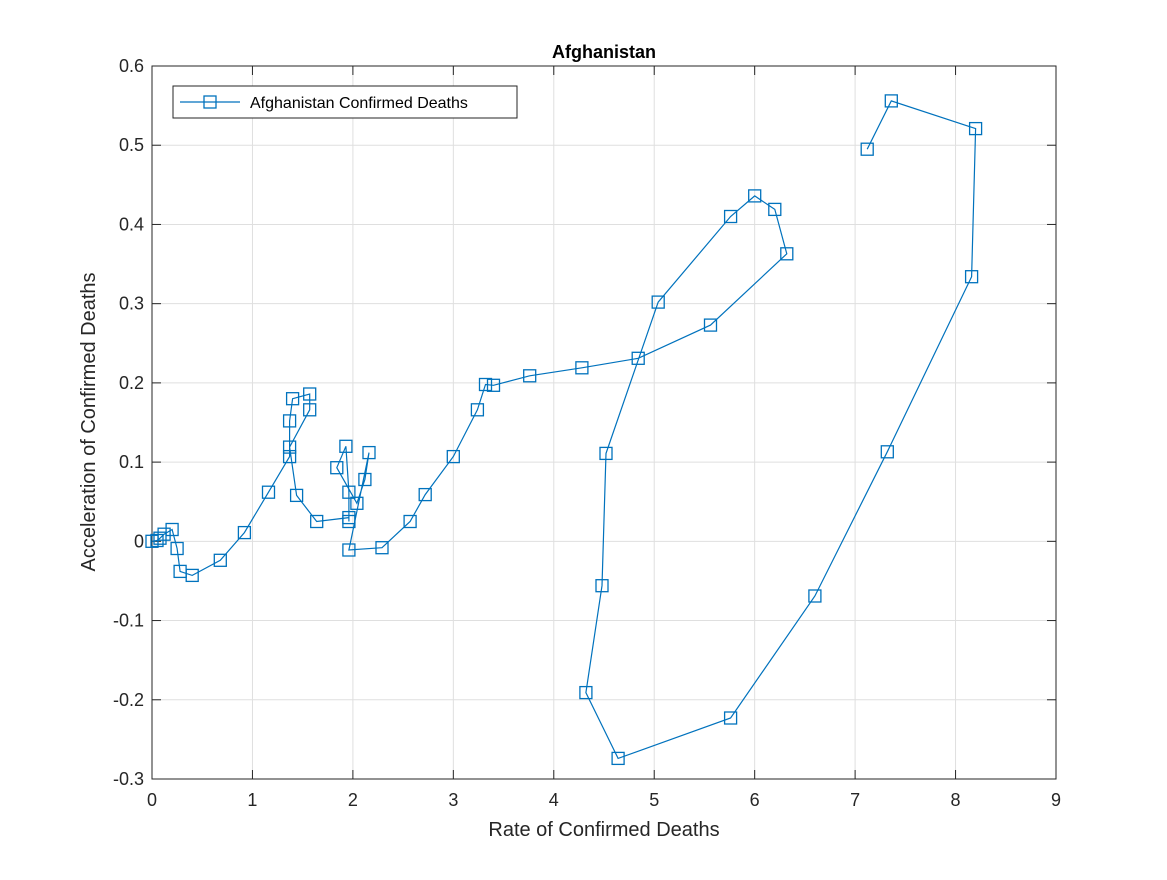 Image resolution: width=1167 pixels, height=880 pixels. I want to click on x-tick-label: 6, so click(755, 800).